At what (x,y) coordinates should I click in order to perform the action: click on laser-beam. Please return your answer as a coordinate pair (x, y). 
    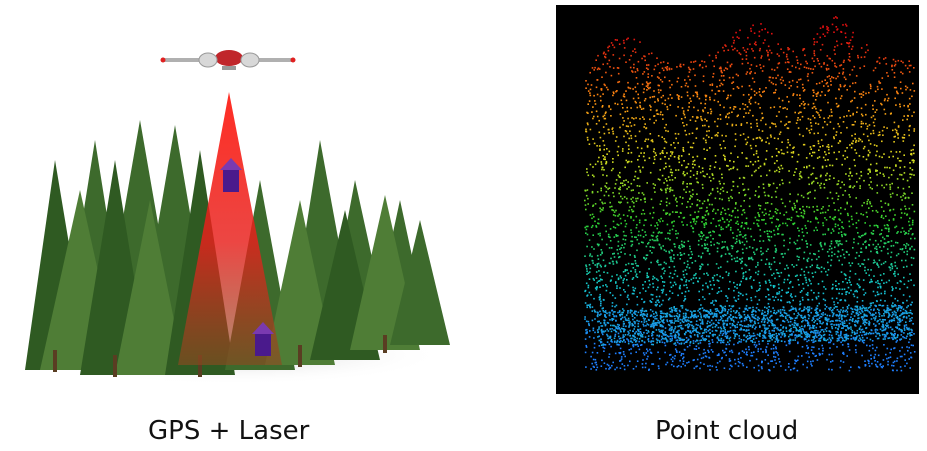
    Looking at the image, I should click on (230, 228).